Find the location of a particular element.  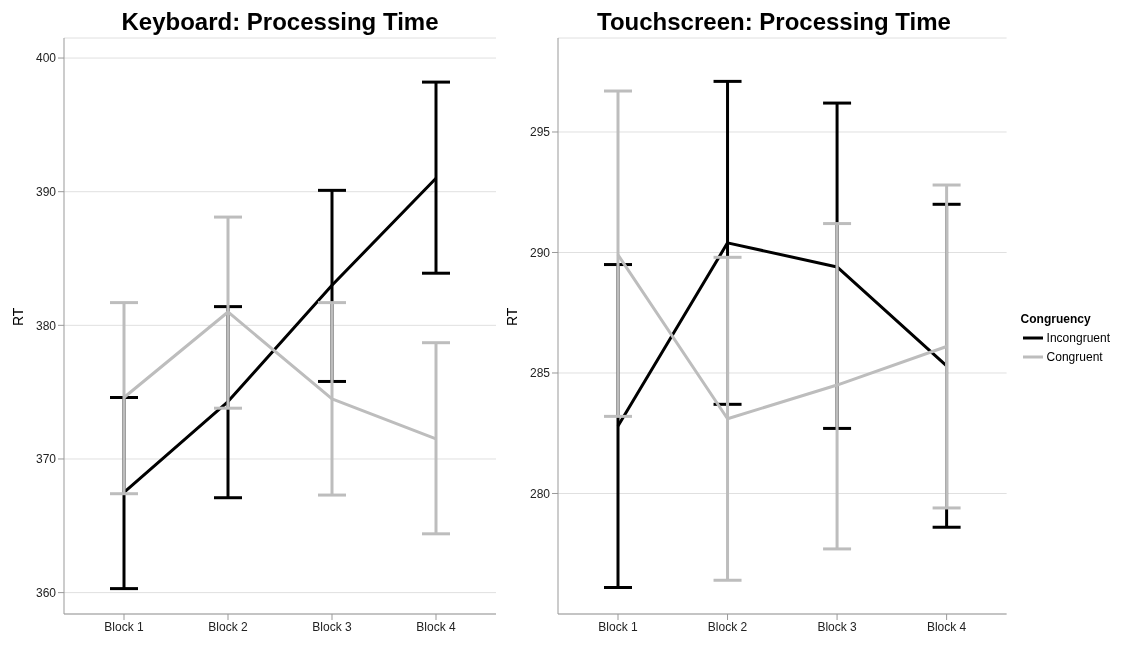

chart-title: Keyboard: Processing Time is located at coordinates (280, 22).